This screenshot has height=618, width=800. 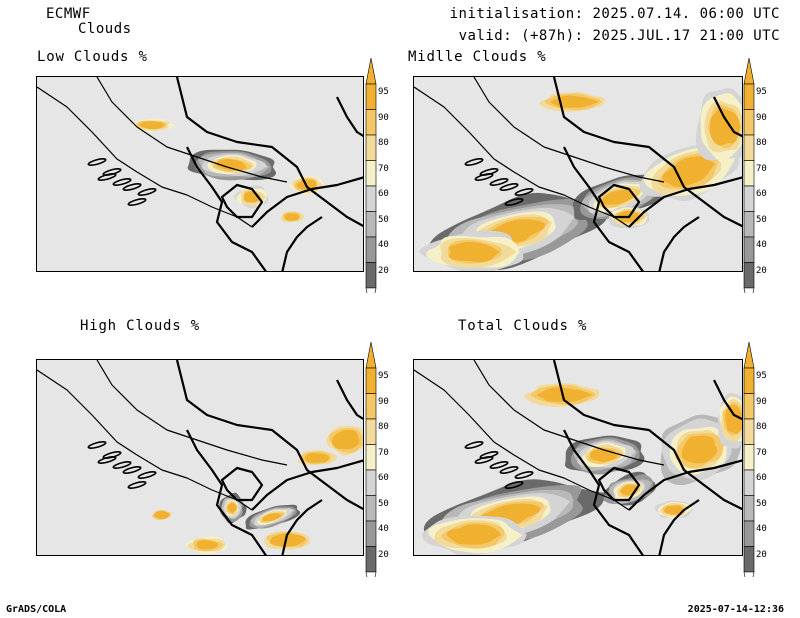 What do you see at coordinates (105, 29) in the screenshot?
I see `product-name: Clouds` at bounding box center [105, 29].